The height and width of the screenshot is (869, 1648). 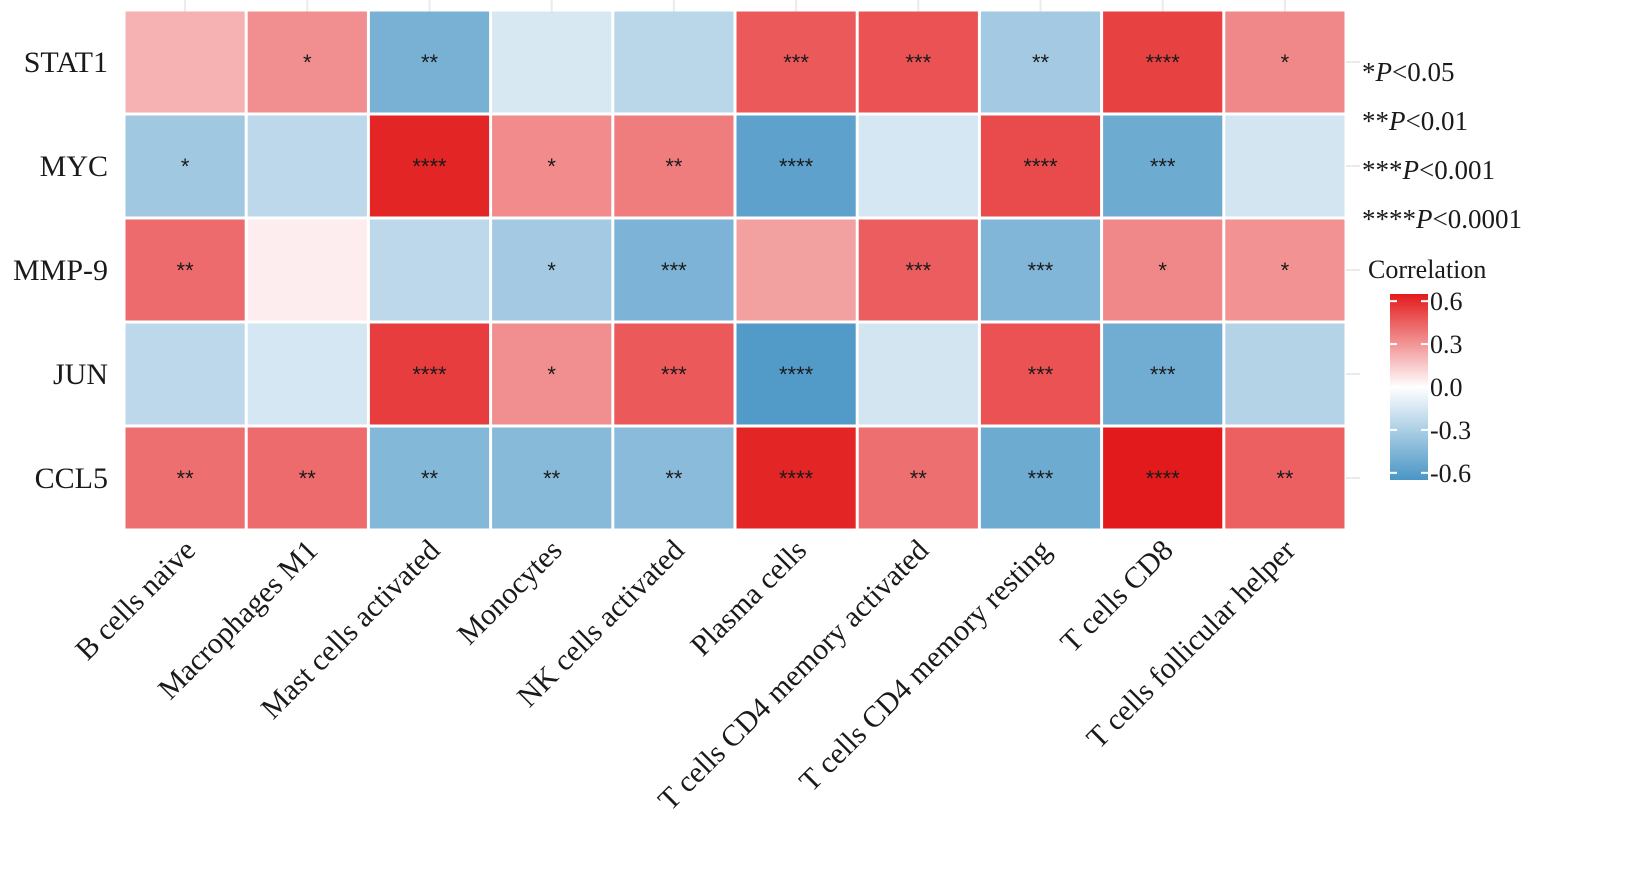 What do you see at coordinates (1427, 371) in the screenshot?
I see `colorbar-legend: Correlation 0.6 0.3 0.0 -0.3 -0.6` at bounding box center [1427, 371].